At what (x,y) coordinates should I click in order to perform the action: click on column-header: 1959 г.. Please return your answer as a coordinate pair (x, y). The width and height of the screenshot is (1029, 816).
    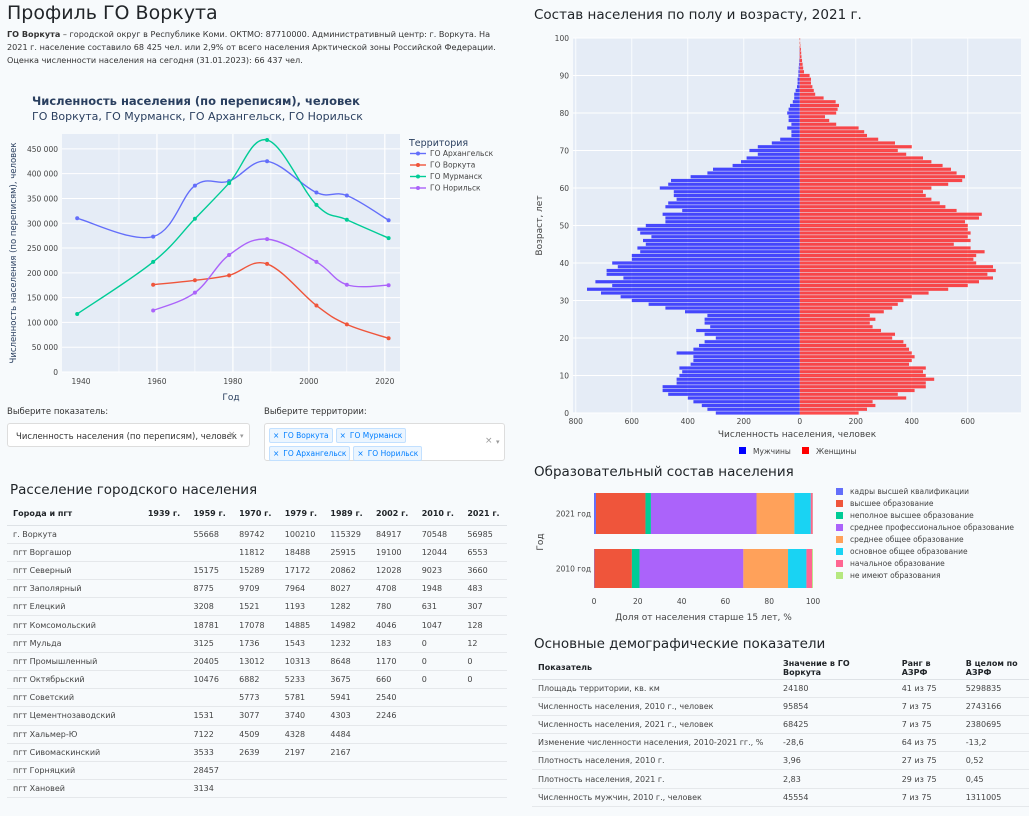
    Looking at the image, I should click on (210, 514).